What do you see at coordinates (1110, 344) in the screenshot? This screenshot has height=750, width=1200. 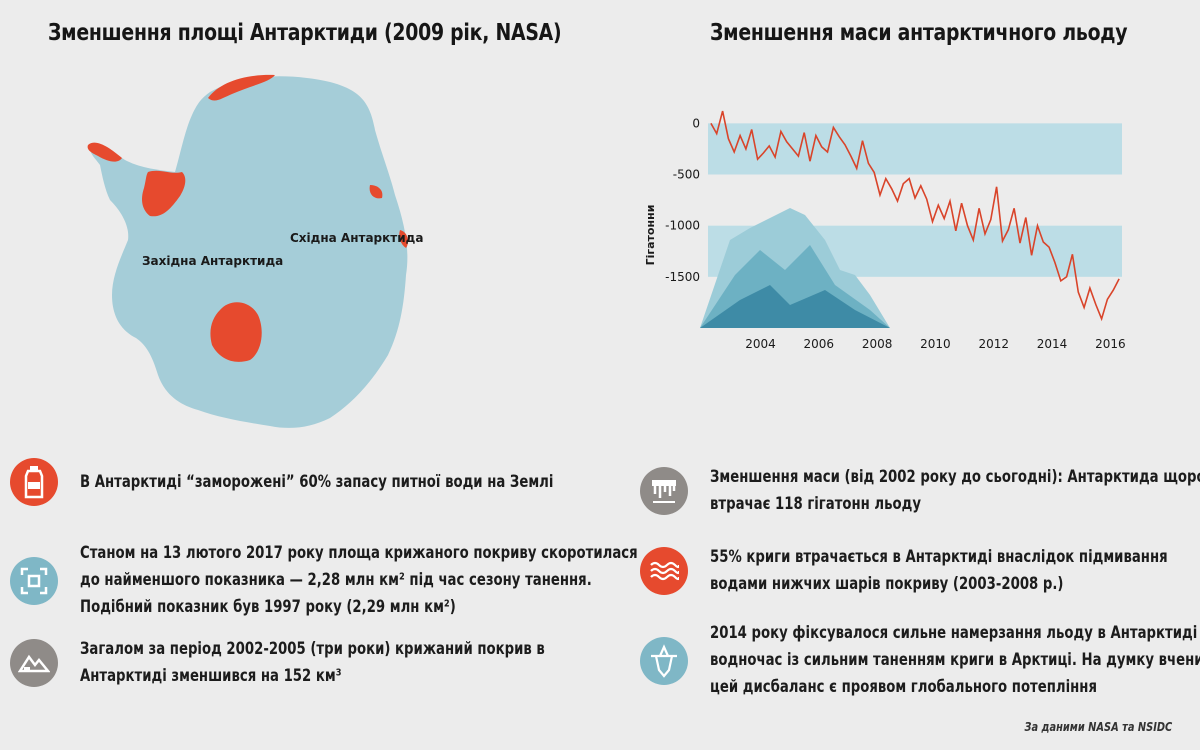 I see `x-tick-label: 2016` at bounding box center [1110, 344].